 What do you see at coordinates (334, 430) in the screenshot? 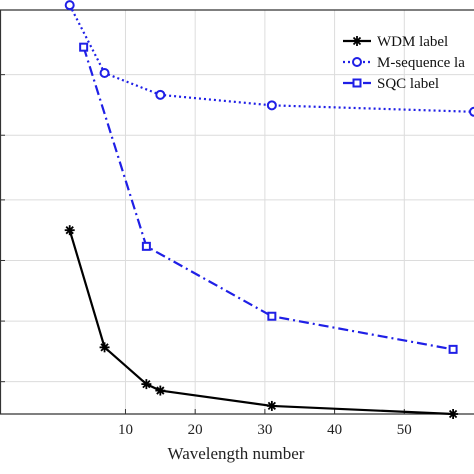
I see `x-tick-label: 40` at bounding box center [334, 430].